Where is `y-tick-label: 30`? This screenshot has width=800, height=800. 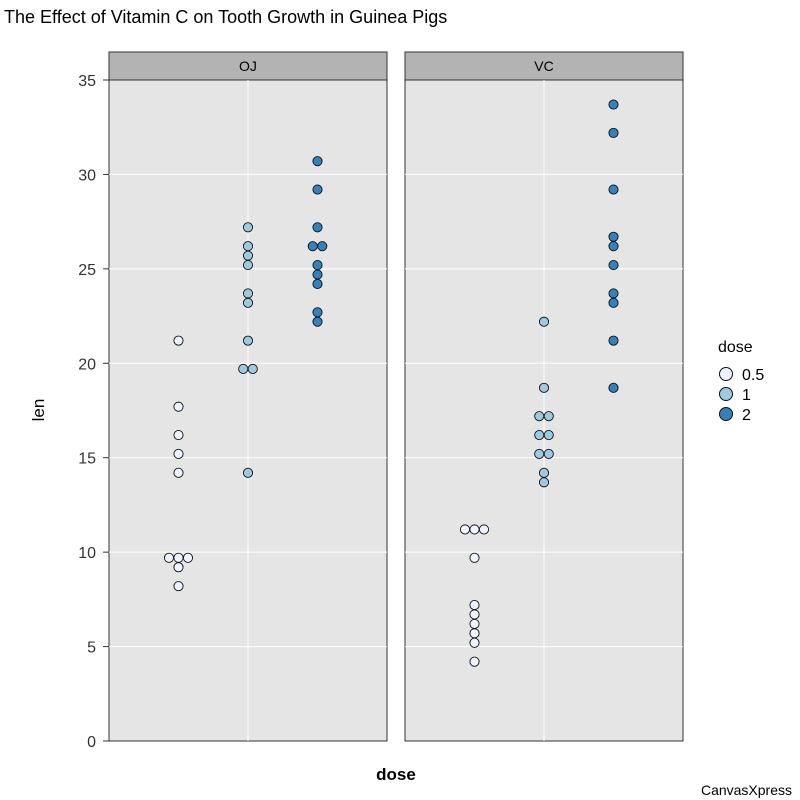
y-tick-label: 30 is located at coordinates (87, 175).